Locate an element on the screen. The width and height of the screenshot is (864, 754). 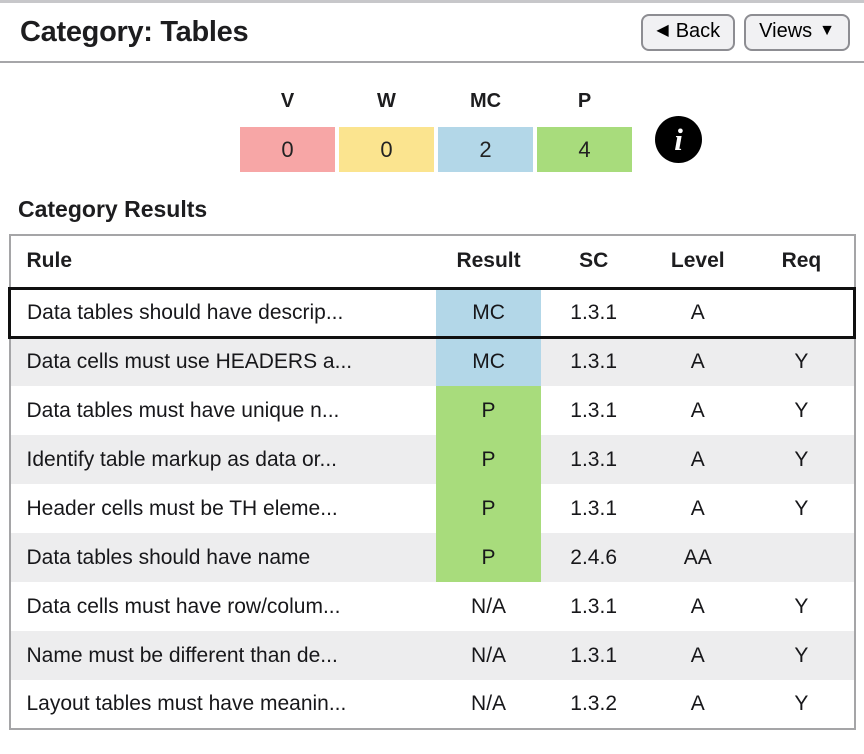
info-icon: i is located at coordinates (678, 139).